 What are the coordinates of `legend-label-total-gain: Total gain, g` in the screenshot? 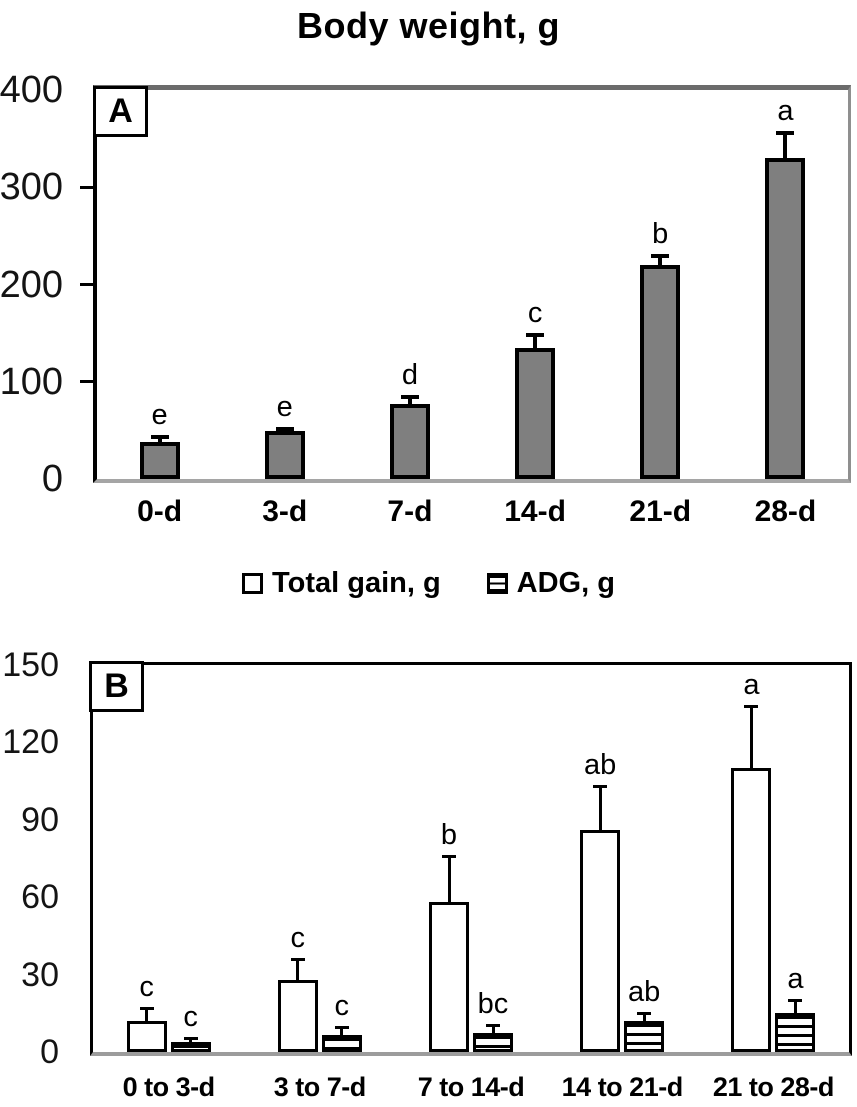 It's located at (356, 583).